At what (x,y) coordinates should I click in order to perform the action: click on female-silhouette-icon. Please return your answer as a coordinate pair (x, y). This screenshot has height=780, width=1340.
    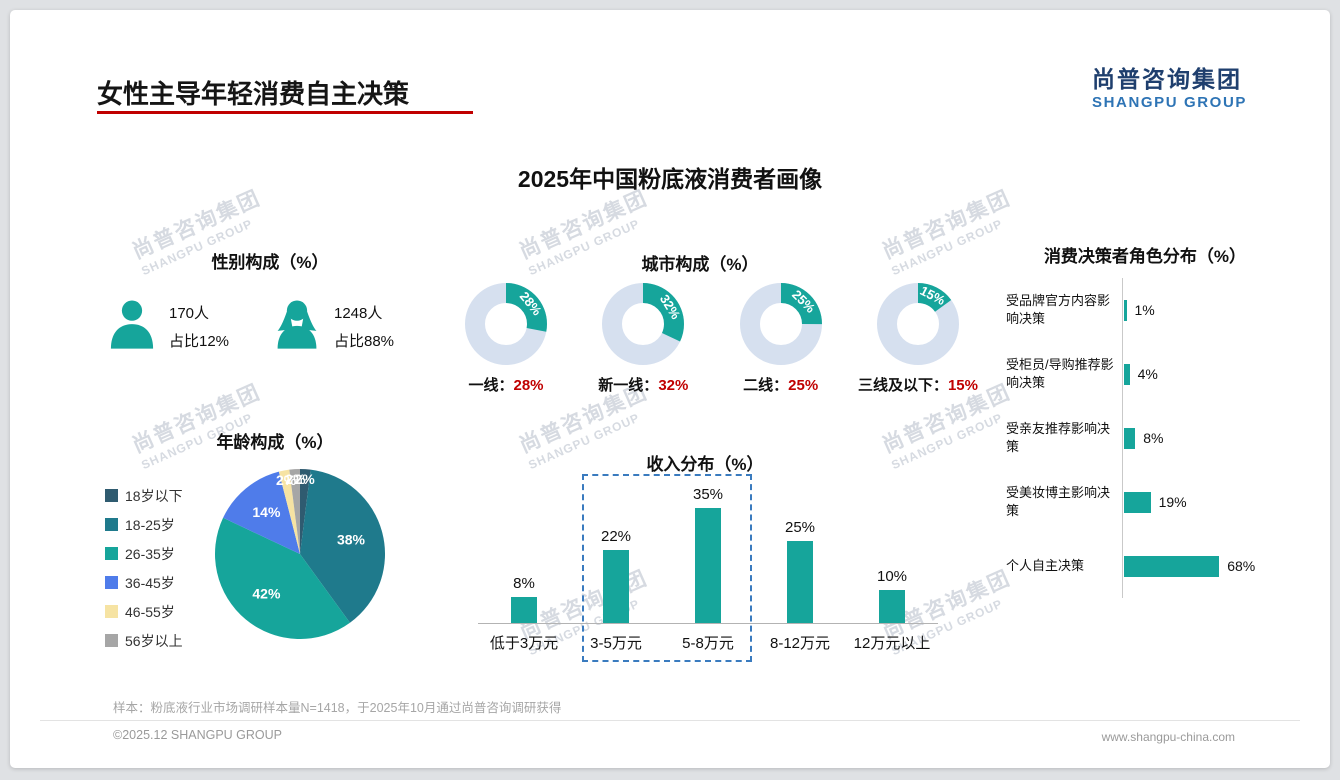
    Looking at the image, I should click on (297, 327).